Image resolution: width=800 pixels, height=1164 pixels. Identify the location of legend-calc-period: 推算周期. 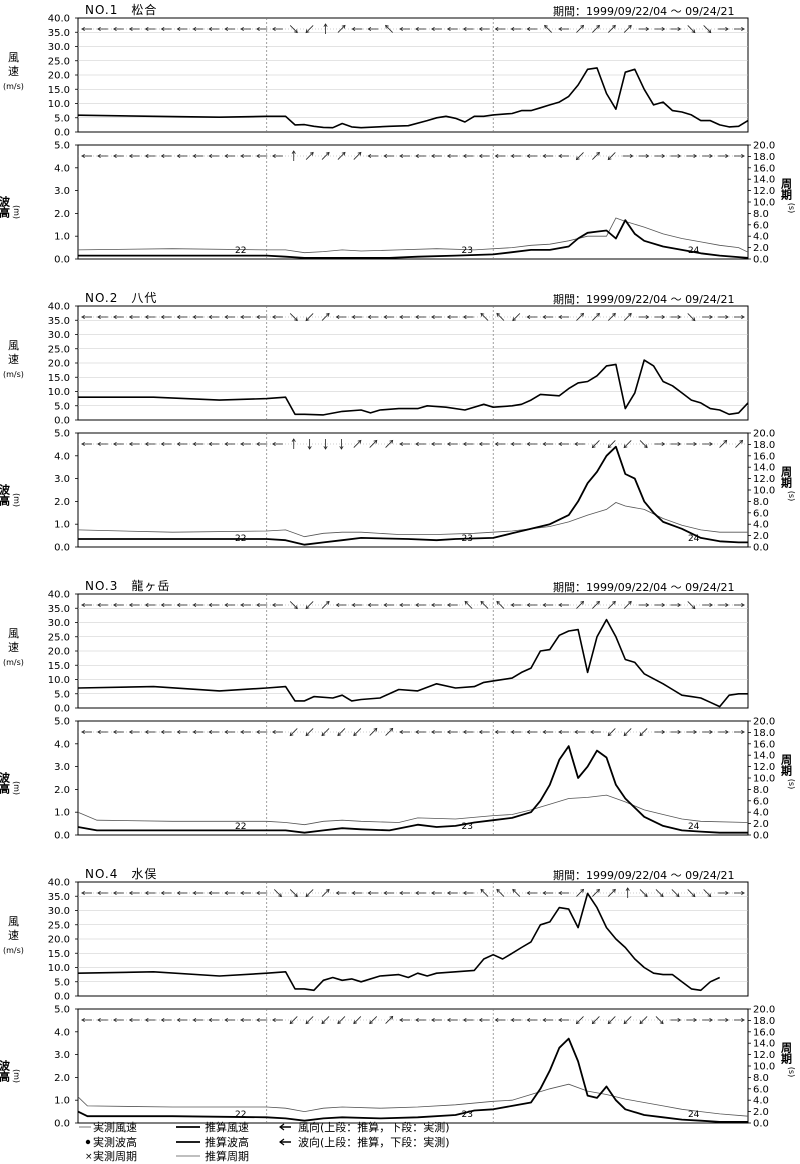
(227, 1156).